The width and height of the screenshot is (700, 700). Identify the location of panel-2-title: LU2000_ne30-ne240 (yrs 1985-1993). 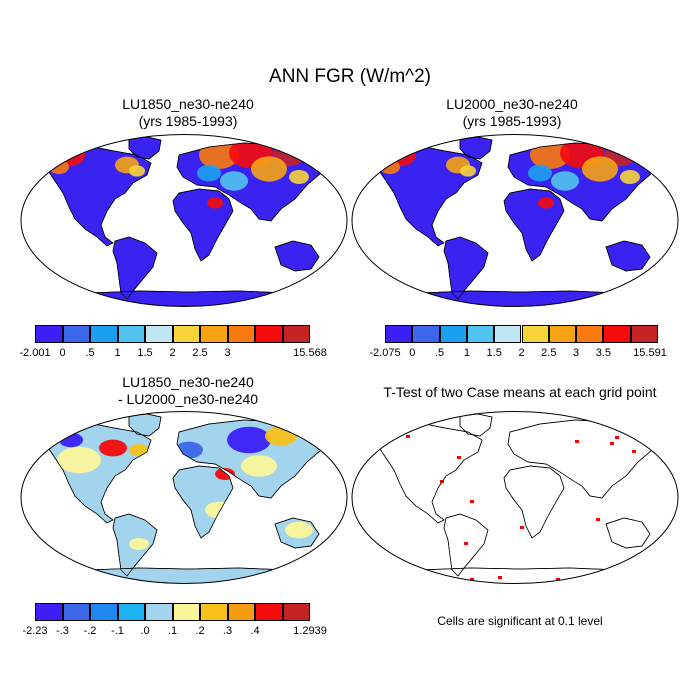
(512, 112).